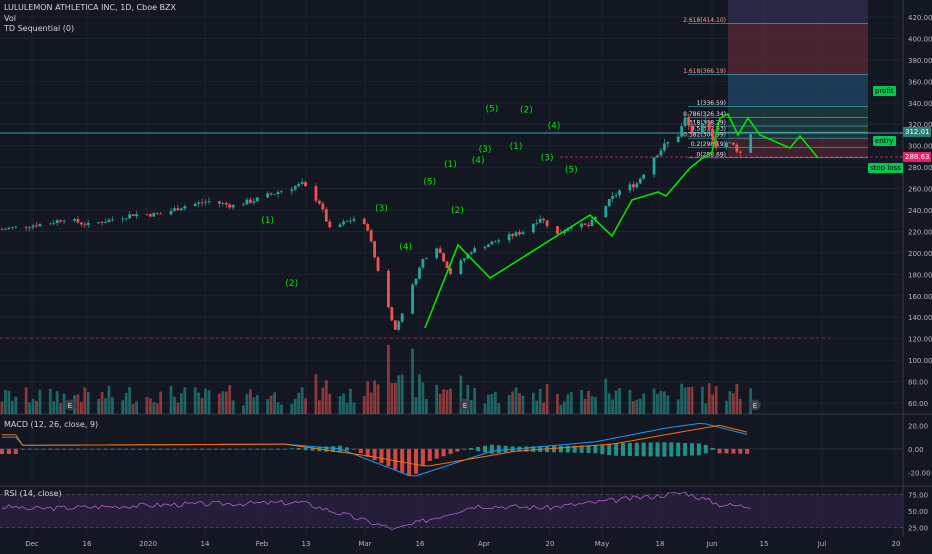 The width and height of the screenshot is (932, 554). I want to click on price-tick-label: 340.00, so click(920, 104).